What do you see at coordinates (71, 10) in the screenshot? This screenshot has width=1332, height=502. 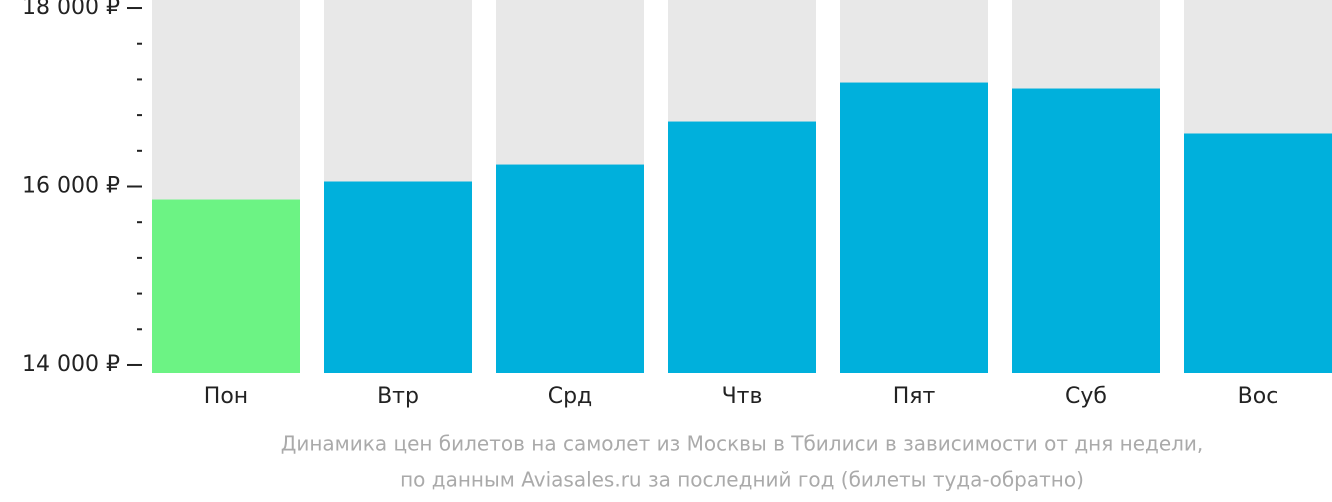 I see `y-tick-label: 18 000 ₽` at bounding box center [71, 10].